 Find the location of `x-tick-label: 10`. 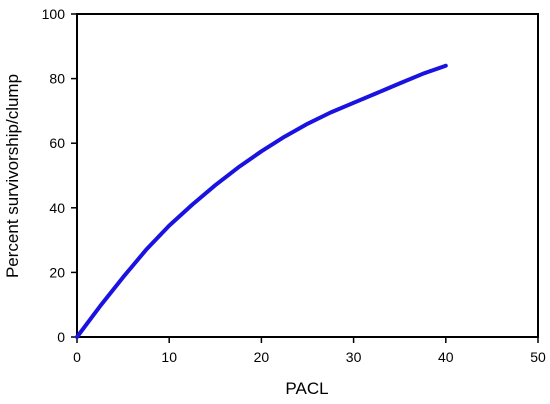

x-tick-label: 10 is located at coordinates (169, 357).